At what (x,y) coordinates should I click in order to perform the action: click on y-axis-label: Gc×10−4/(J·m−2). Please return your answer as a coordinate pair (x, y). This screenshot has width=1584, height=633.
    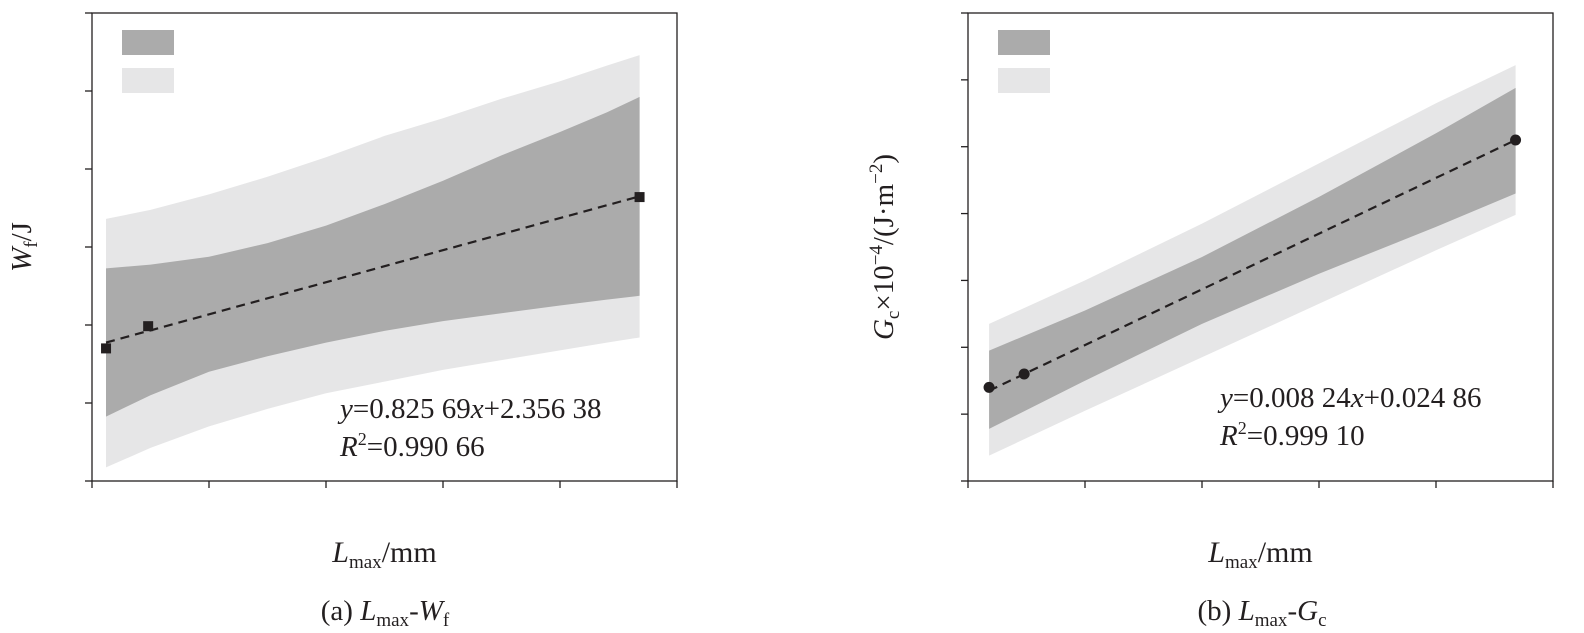
    Looking at the image, I should click on (885, 247).